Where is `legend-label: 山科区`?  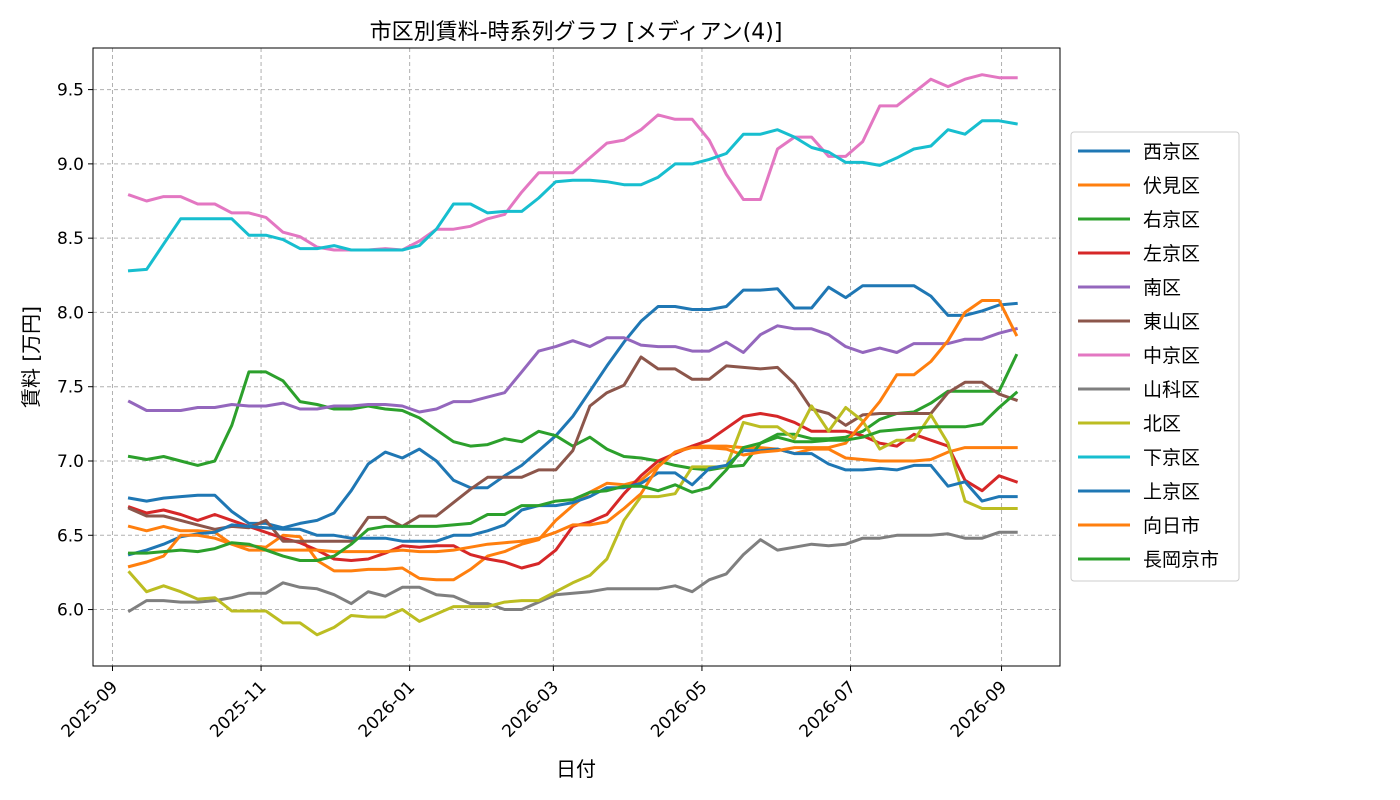 legend-label: 山科区 is located at coordinates (1171, 390).